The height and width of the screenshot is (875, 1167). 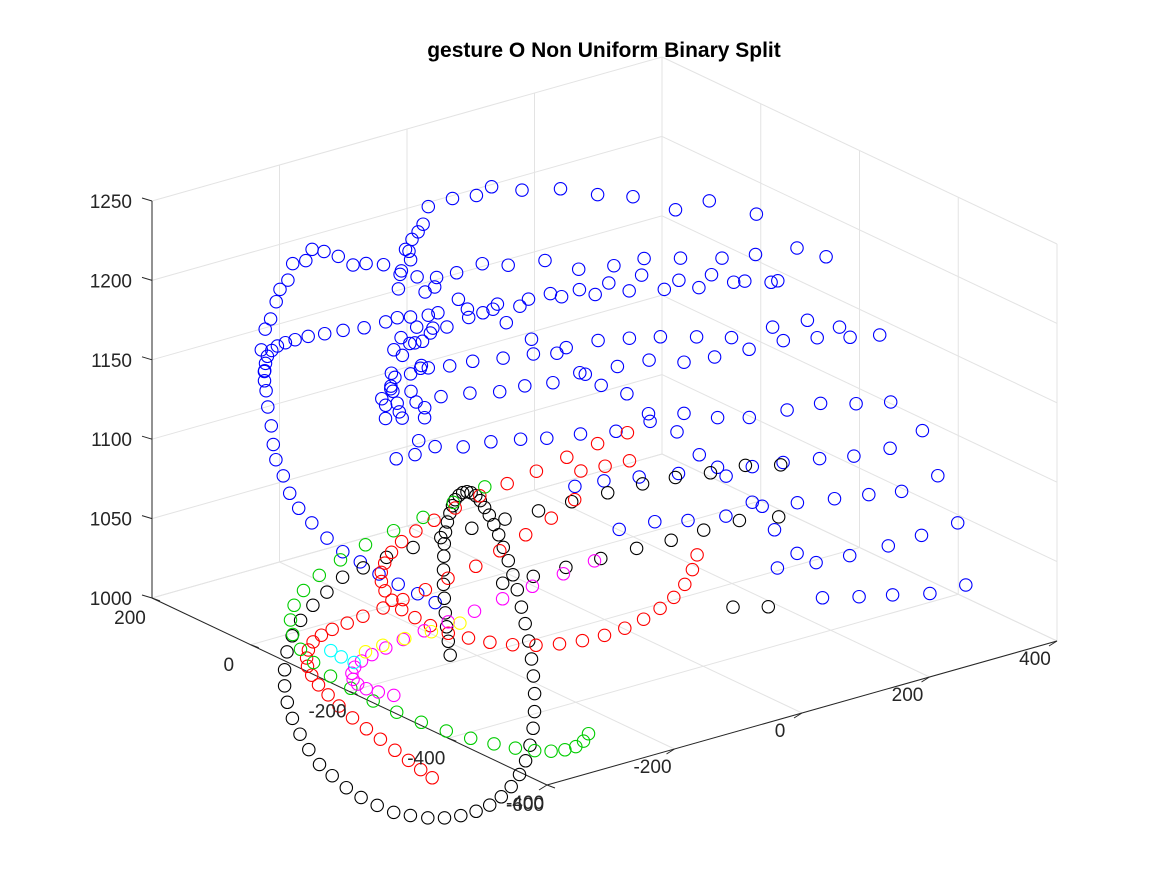 What do you see at coordinates (111, 281) in the screenshot?
I see `z-tick-label: 1200` at bounding box center [111, 281].